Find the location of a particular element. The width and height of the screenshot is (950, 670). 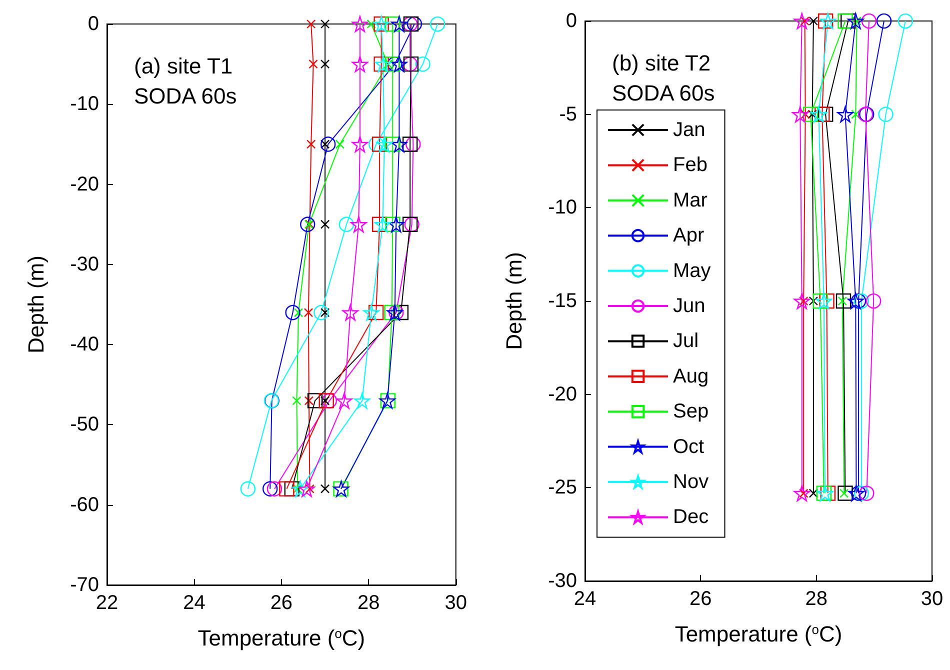

y-tick-label: -25 is located at coordinates (562, 487).